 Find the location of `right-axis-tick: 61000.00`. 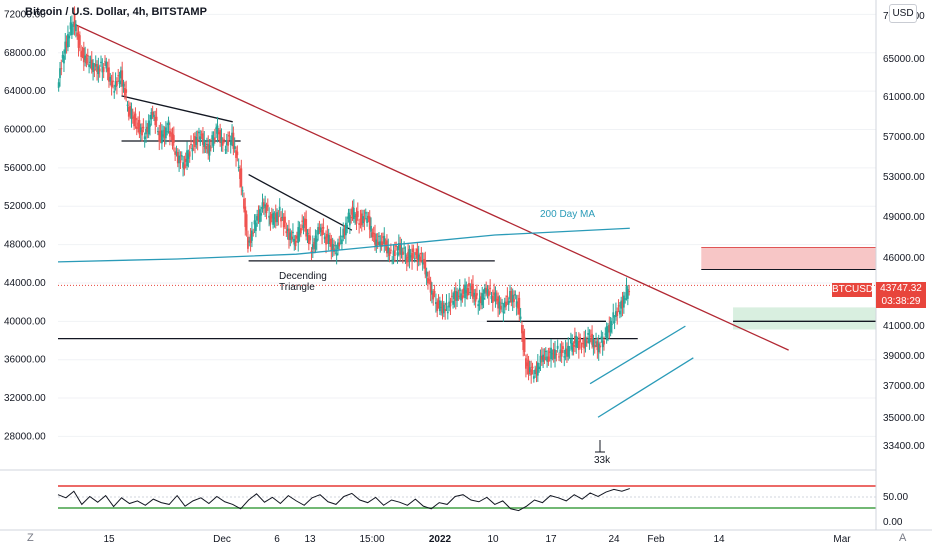

right-axis-tick: 61000.00 is located at coordinates (904, 97).